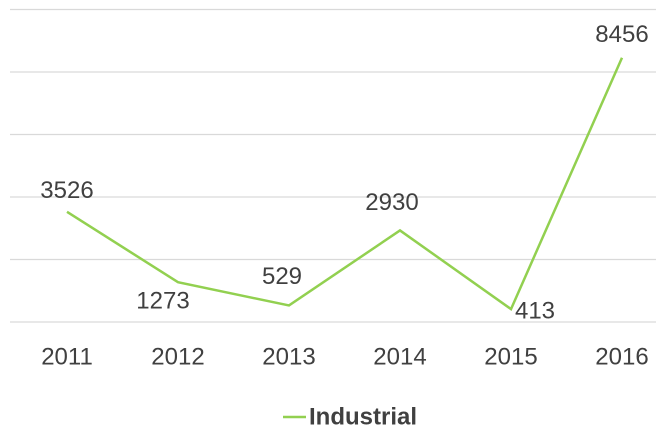  What do you see at coordinates (510, 356) in the screenshot?
I see `x-tick-label: 2015` at bounding box center [510, 356].